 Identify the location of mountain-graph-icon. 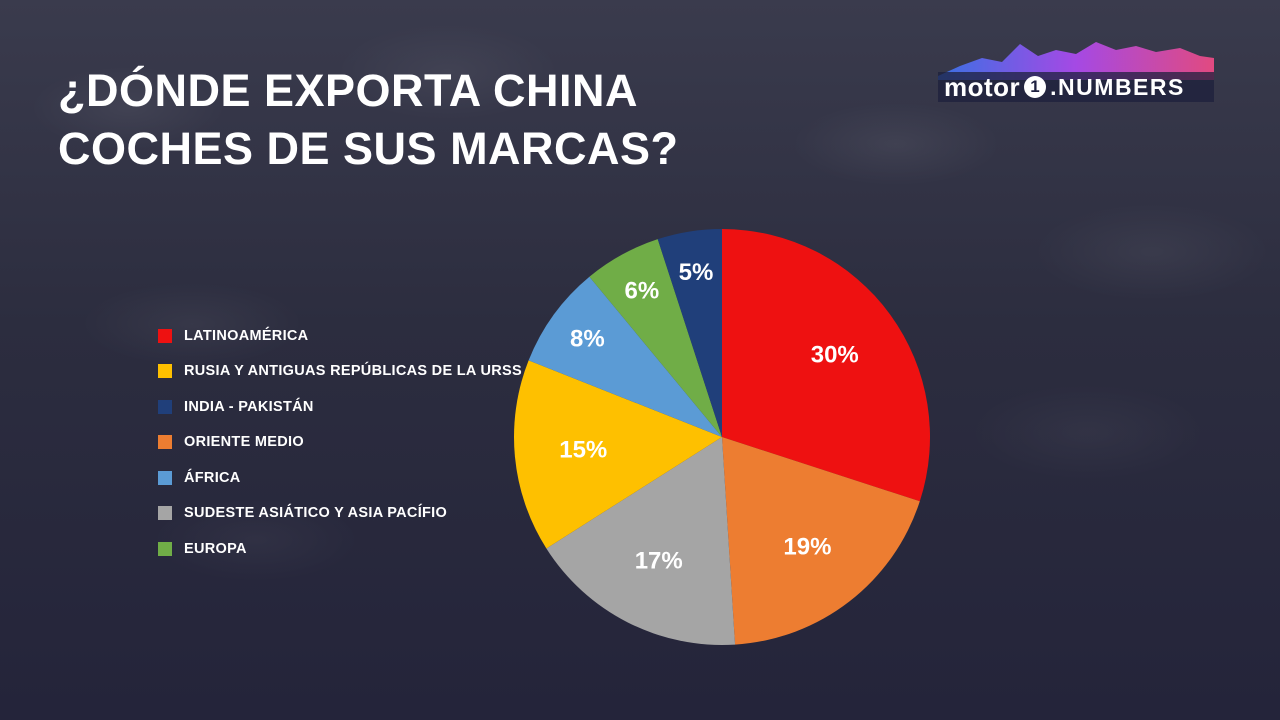
(1076, 61).